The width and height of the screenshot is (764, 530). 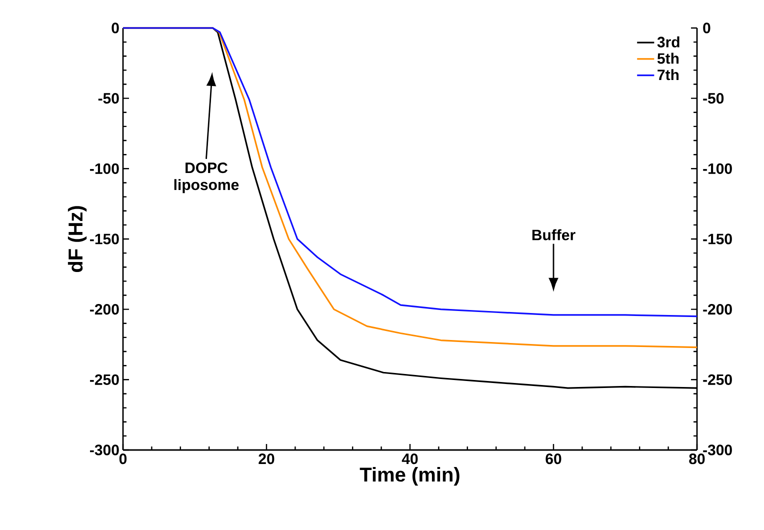 What do you see at coordinates (554, 459) in the screenshot?
I see `x-tick-label: 60` at bounding box center [554, 459].